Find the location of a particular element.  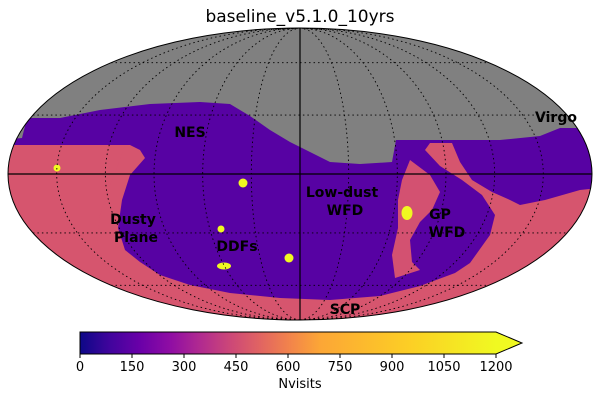

colorbar-tick-label: 1050 is located at coordinates (443, 367).